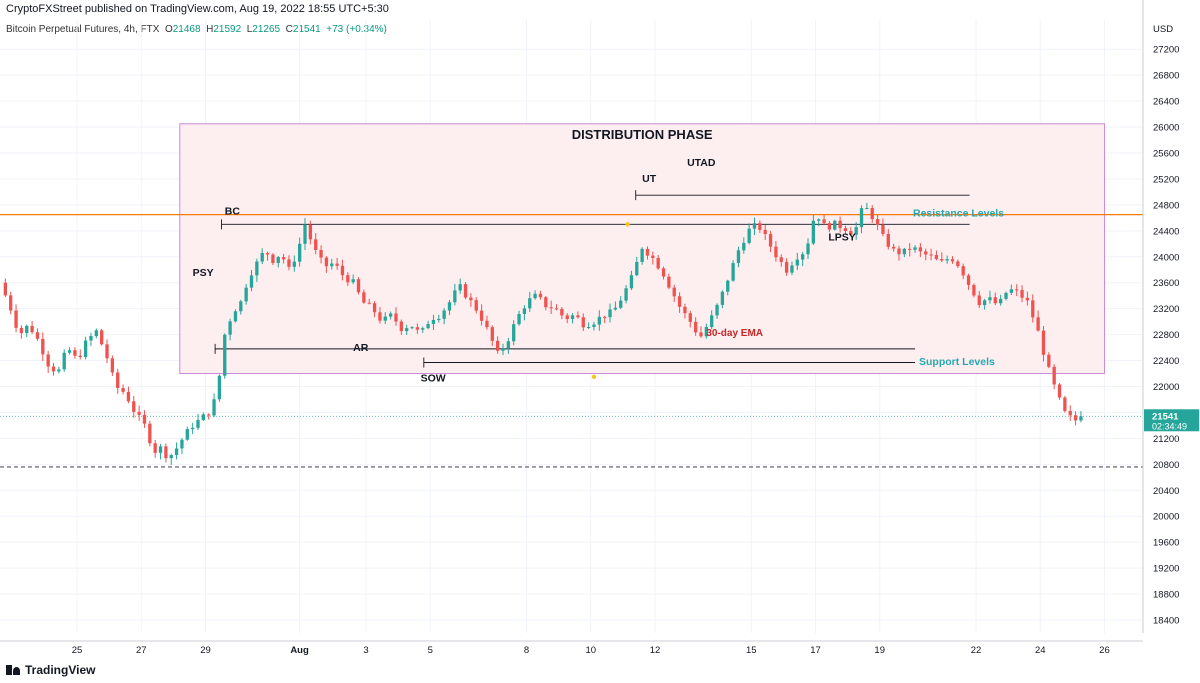 This screenshot has height=683, width=1200. Describe the element at coordinates (433, 378) in the screenshot. I see `annotation-sow: SOW` at that location.